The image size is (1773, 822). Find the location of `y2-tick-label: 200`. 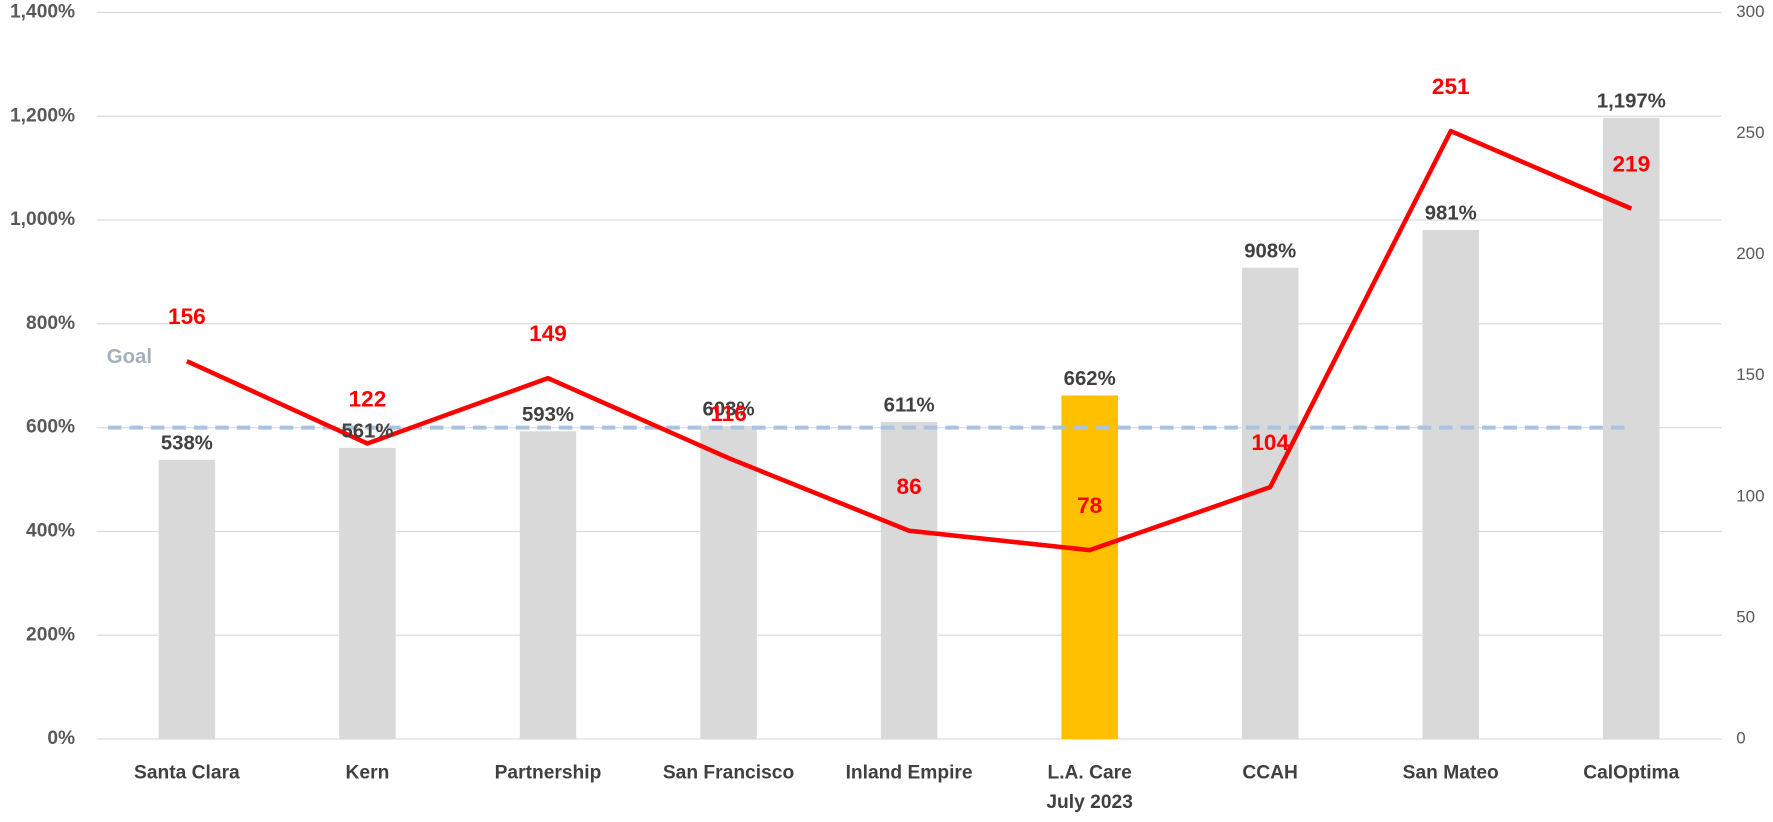

y2-tick-label: 200 is located at coordinates (1750, 253).